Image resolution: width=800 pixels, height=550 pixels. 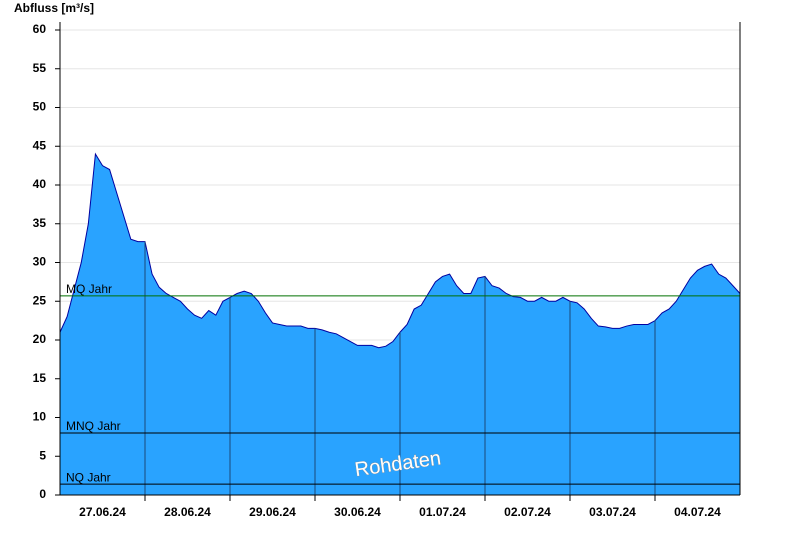 I want to click on y-tick-label: 30, so click(x=40, y=262).